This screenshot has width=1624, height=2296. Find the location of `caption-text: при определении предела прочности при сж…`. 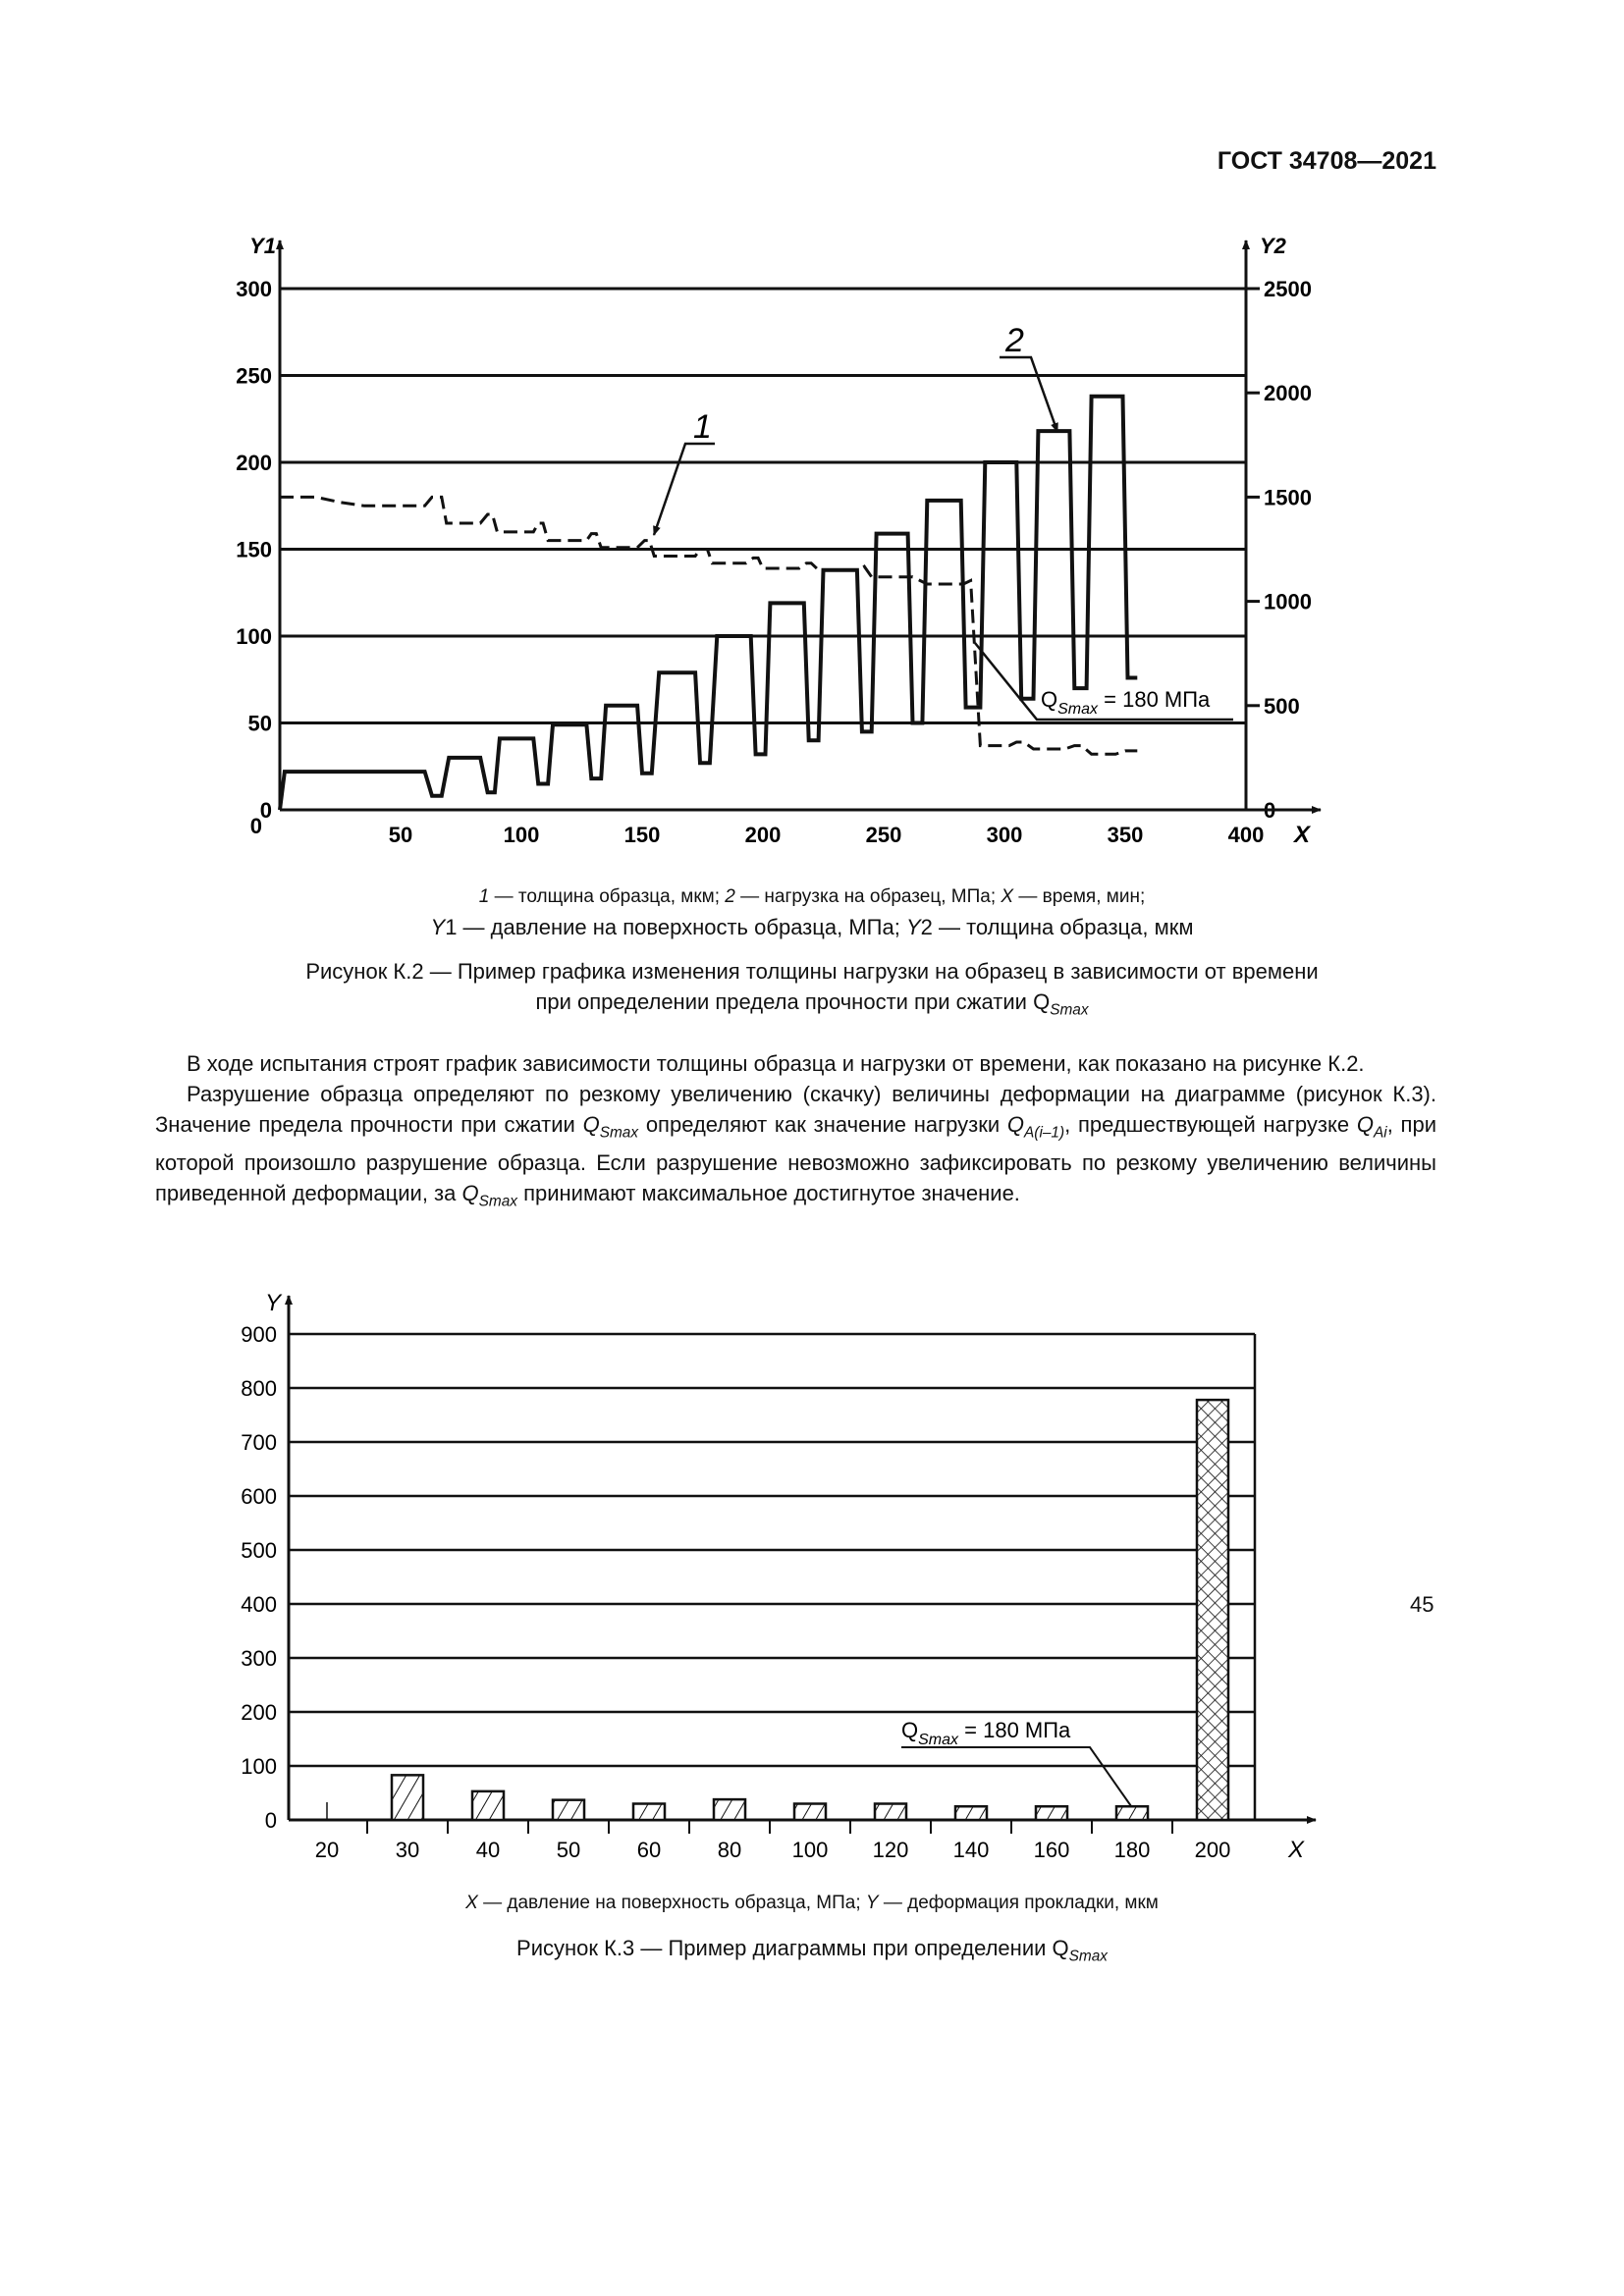

caption-text: при определении предела прочности при сж… is located at coordinates (793, 1002).